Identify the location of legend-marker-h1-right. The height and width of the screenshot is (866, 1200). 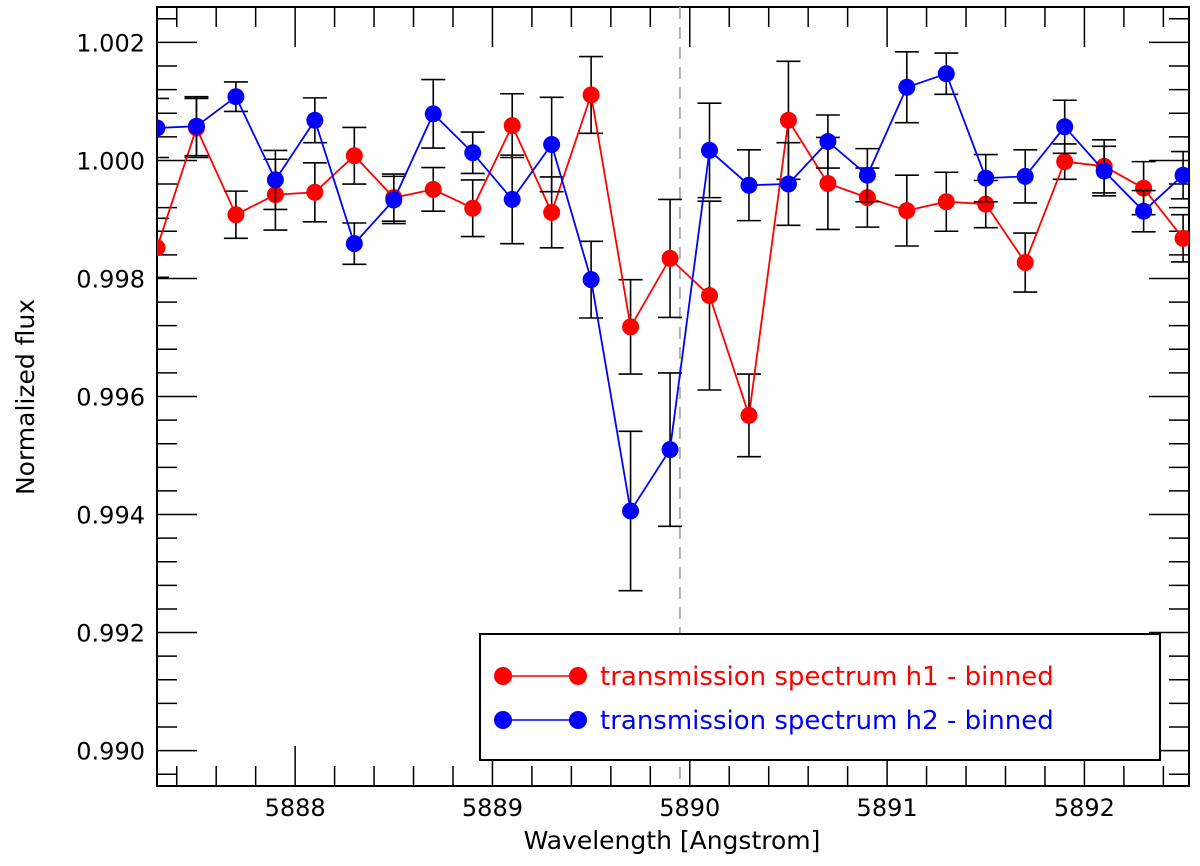
(578, 676).